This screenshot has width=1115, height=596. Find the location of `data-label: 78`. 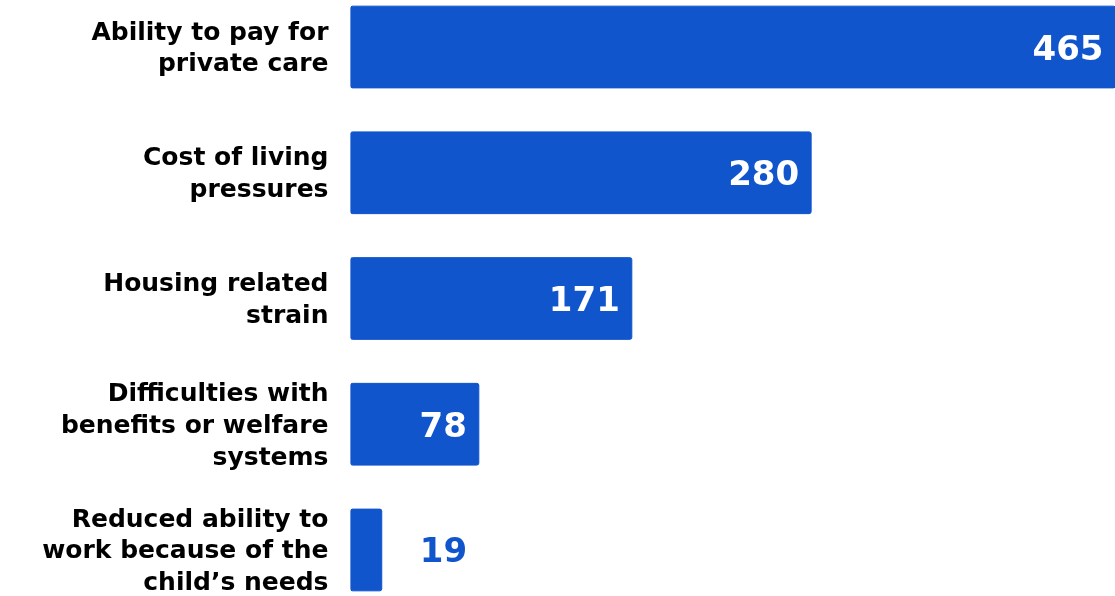

data-label: 78 is located at coordinates (443, 424).